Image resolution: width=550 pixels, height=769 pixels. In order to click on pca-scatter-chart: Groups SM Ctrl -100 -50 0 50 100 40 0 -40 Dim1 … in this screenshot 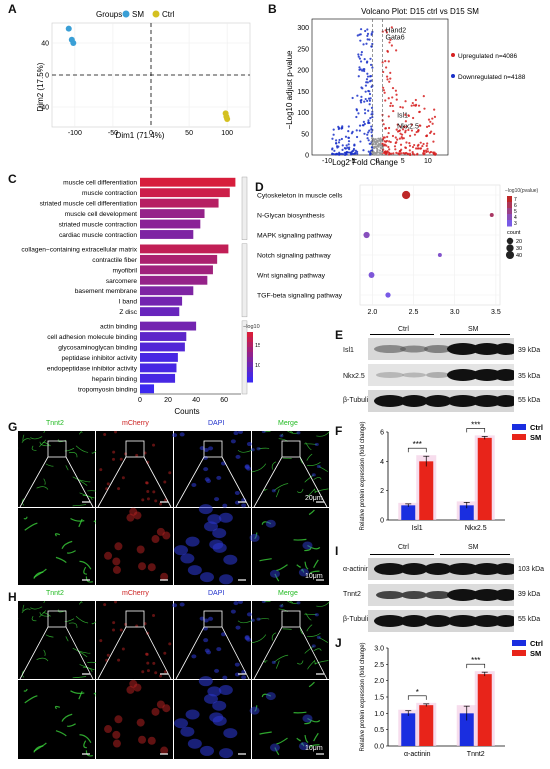, I will do `click(143, 75)`.